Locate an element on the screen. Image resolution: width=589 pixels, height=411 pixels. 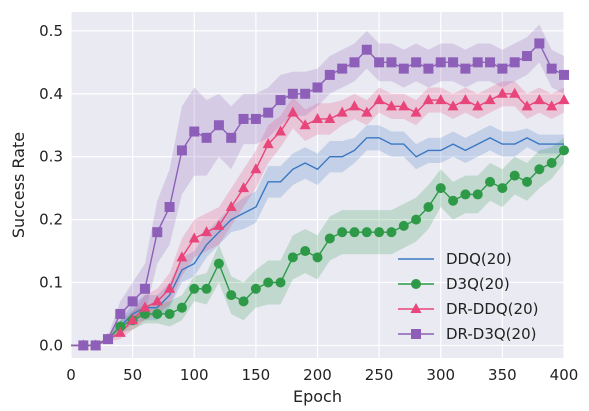
x-axis-label: Epoch is located at coordinates (317, 396).